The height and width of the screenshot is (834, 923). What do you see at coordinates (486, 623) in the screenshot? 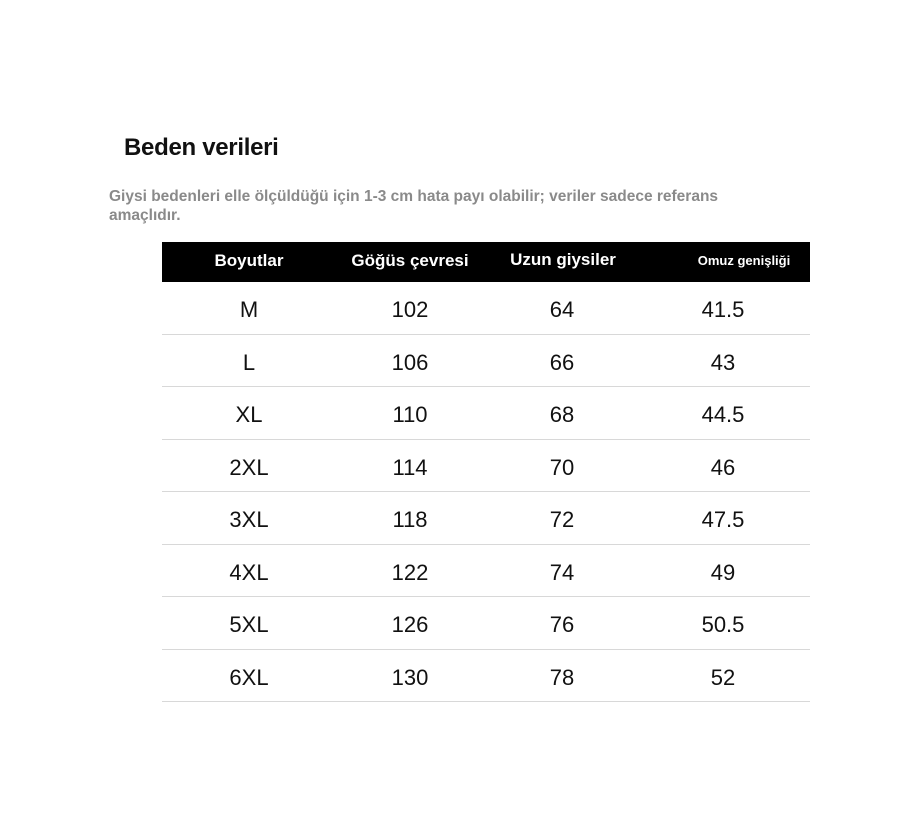
I see `table-row: 5XL 126 76 50.5` at bounding box center [486, 623].